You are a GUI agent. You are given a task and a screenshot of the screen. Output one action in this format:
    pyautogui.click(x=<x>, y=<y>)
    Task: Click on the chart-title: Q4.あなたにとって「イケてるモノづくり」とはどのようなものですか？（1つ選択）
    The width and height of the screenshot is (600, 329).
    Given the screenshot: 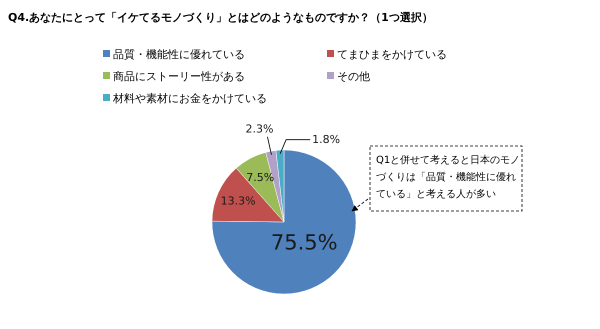 What is the action you would take?
    pyautogui.click(x=220, y=17)
    